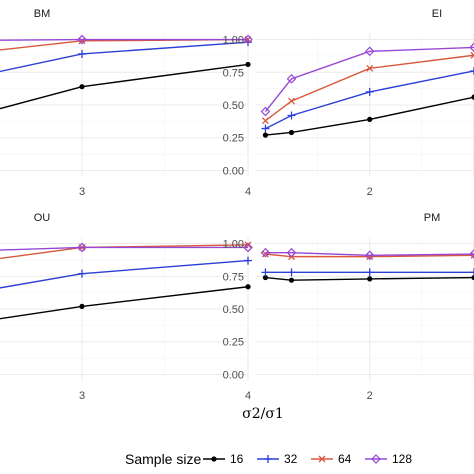 Image resolution: width=474 pixels, height=474 pixels. Describe the element at coordinates (388, 459) in the screenshot. I see `legend-item-128: 128` at that location.